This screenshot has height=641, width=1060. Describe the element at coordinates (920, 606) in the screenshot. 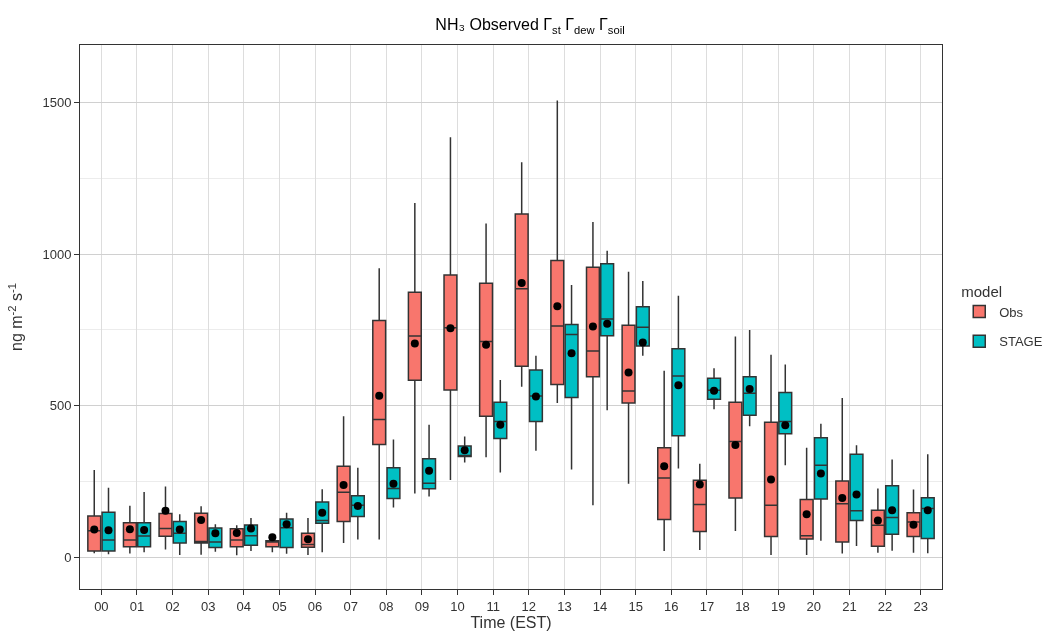

I see `x-tick-label: 23` at that location.